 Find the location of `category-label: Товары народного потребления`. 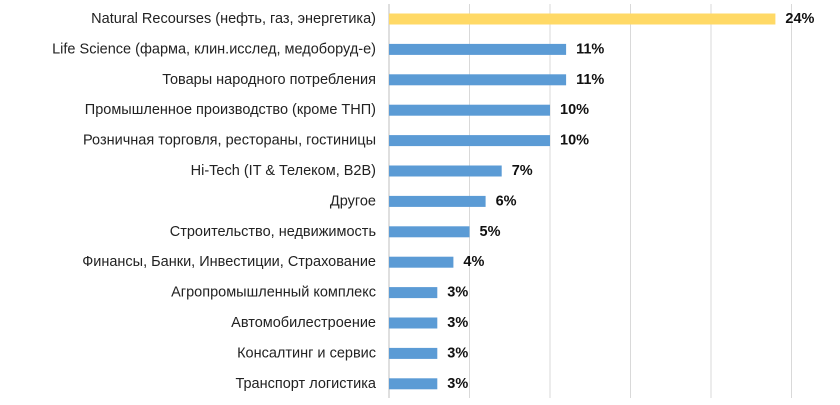

category-label: Товары народного потребления is located at coordinates (269, 80).